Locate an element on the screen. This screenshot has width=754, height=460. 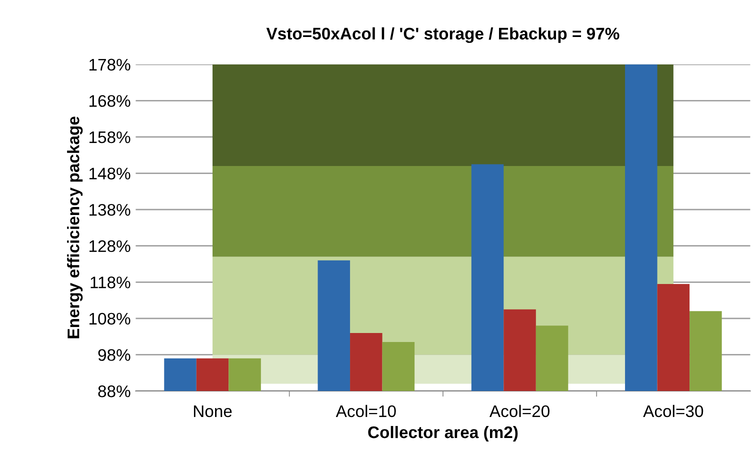
y-tick-label: 88% is located at coordinates (114, 391).